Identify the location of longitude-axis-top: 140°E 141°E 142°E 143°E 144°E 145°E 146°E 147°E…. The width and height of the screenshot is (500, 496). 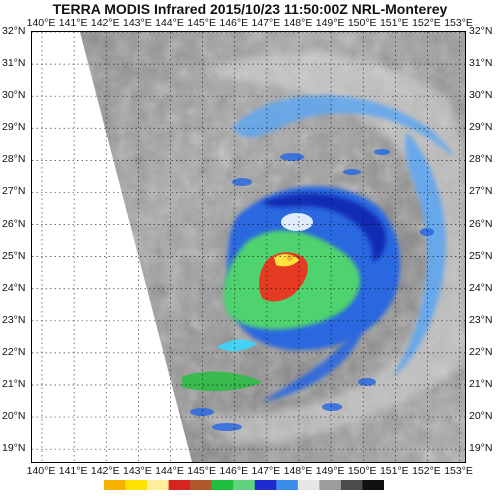
(249, 24).